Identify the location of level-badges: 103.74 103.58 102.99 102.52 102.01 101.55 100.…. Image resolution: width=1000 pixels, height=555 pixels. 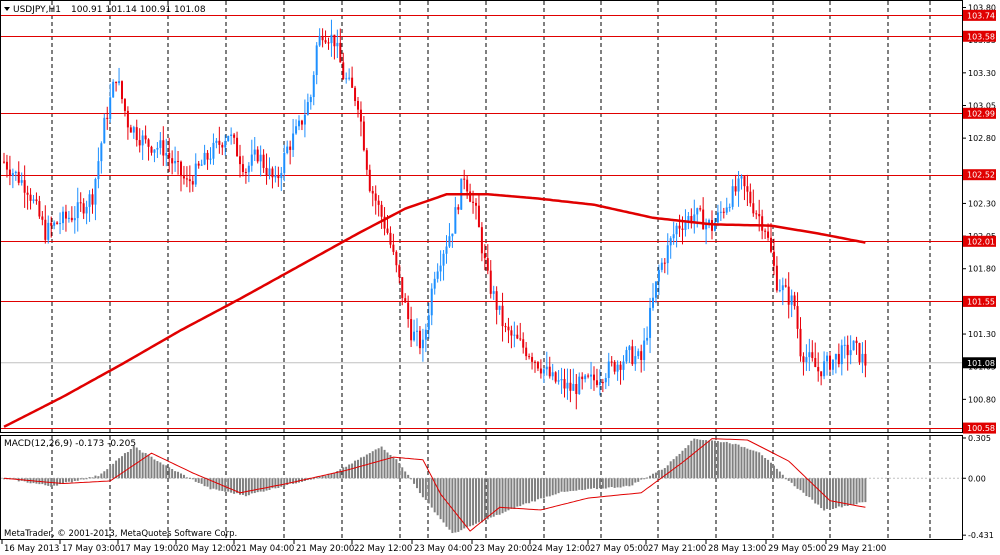
(979, 221).